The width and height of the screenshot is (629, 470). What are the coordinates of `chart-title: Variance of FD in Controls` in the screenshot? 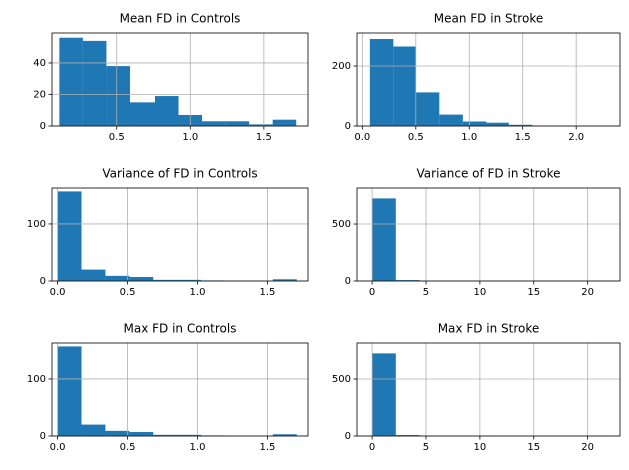 It's located at (179, 174).